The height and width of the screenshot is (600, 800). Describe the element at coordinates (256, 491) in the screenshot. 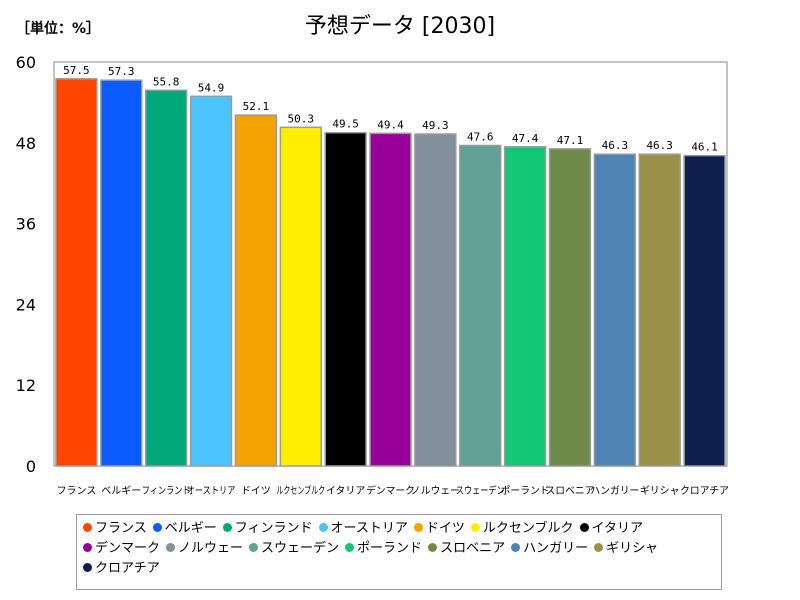

I see `x-tick-label: ドイツ` at that location.